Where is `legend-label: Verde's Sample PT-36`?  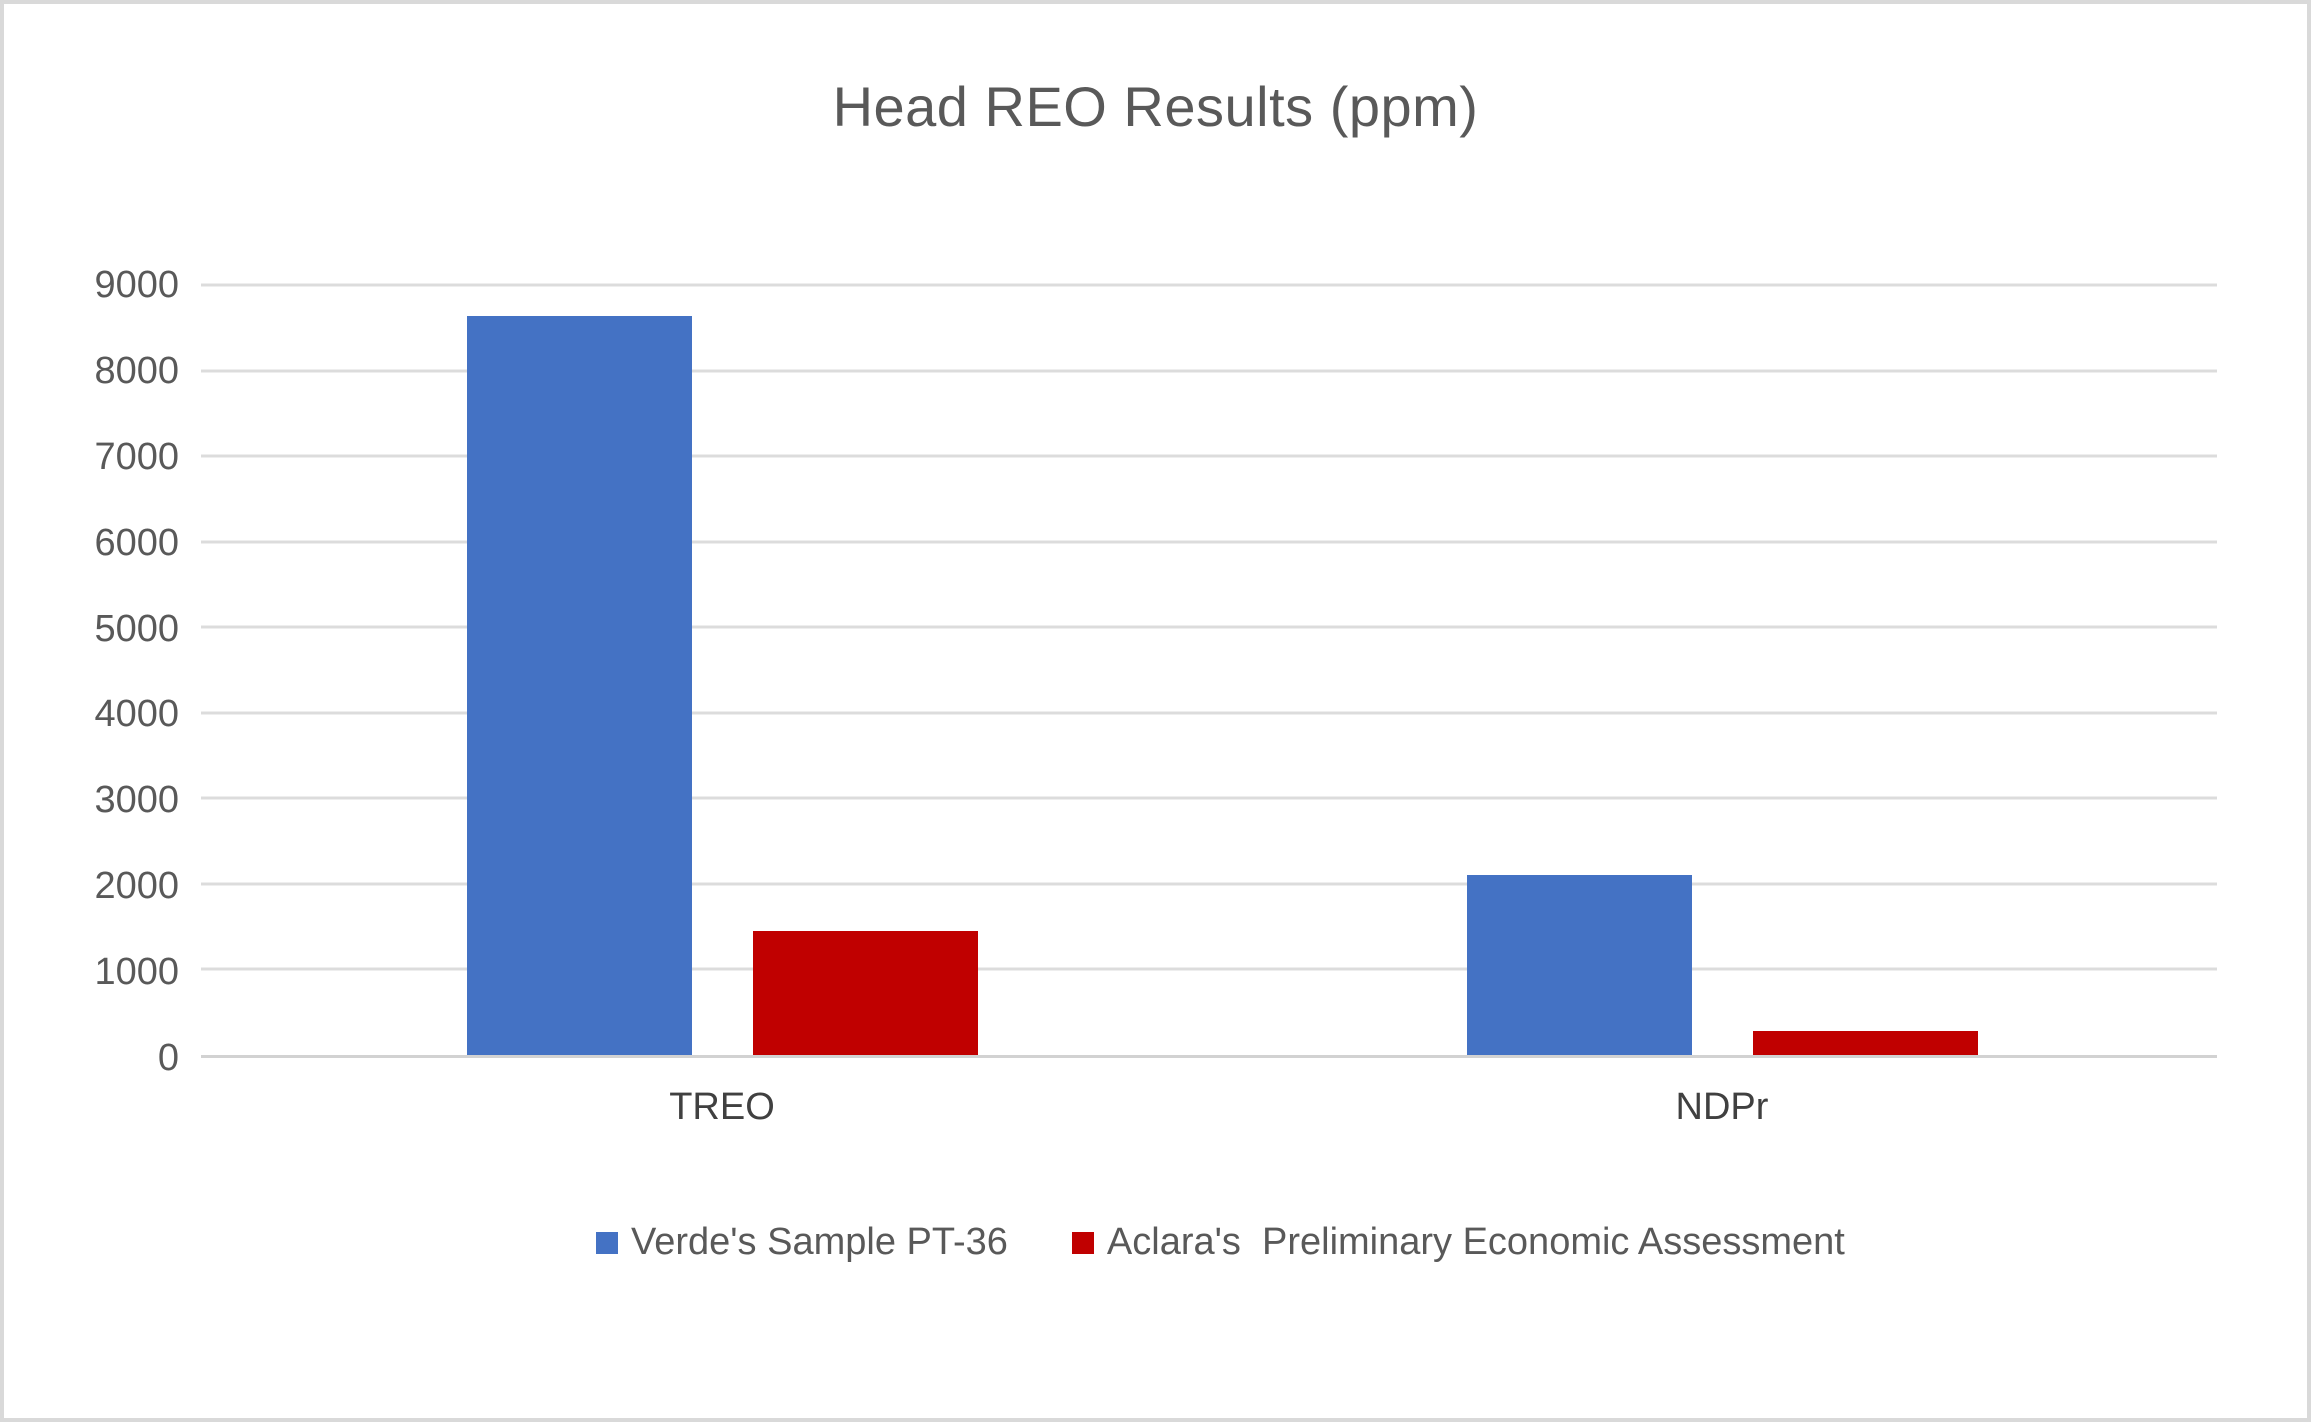
legend-label: Verde's Sample PT-36 is located at coordinates (819, 1242).